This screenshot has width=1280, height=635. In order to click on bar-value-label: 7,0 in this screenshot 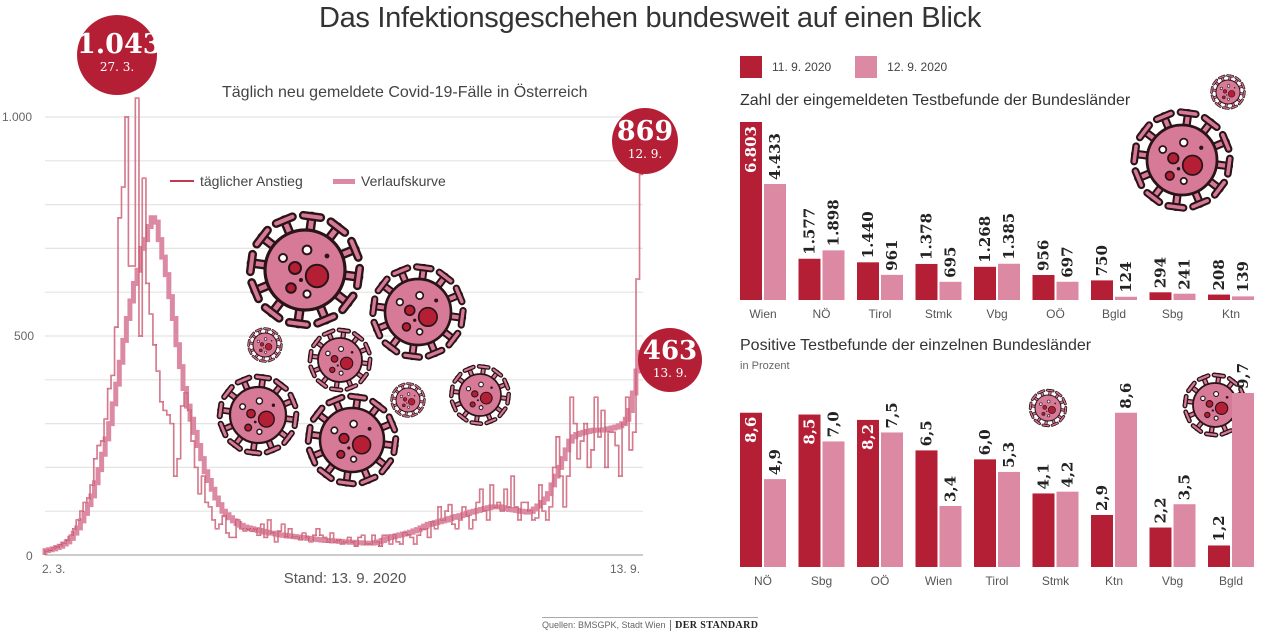, I will do `click(834, 424)`.